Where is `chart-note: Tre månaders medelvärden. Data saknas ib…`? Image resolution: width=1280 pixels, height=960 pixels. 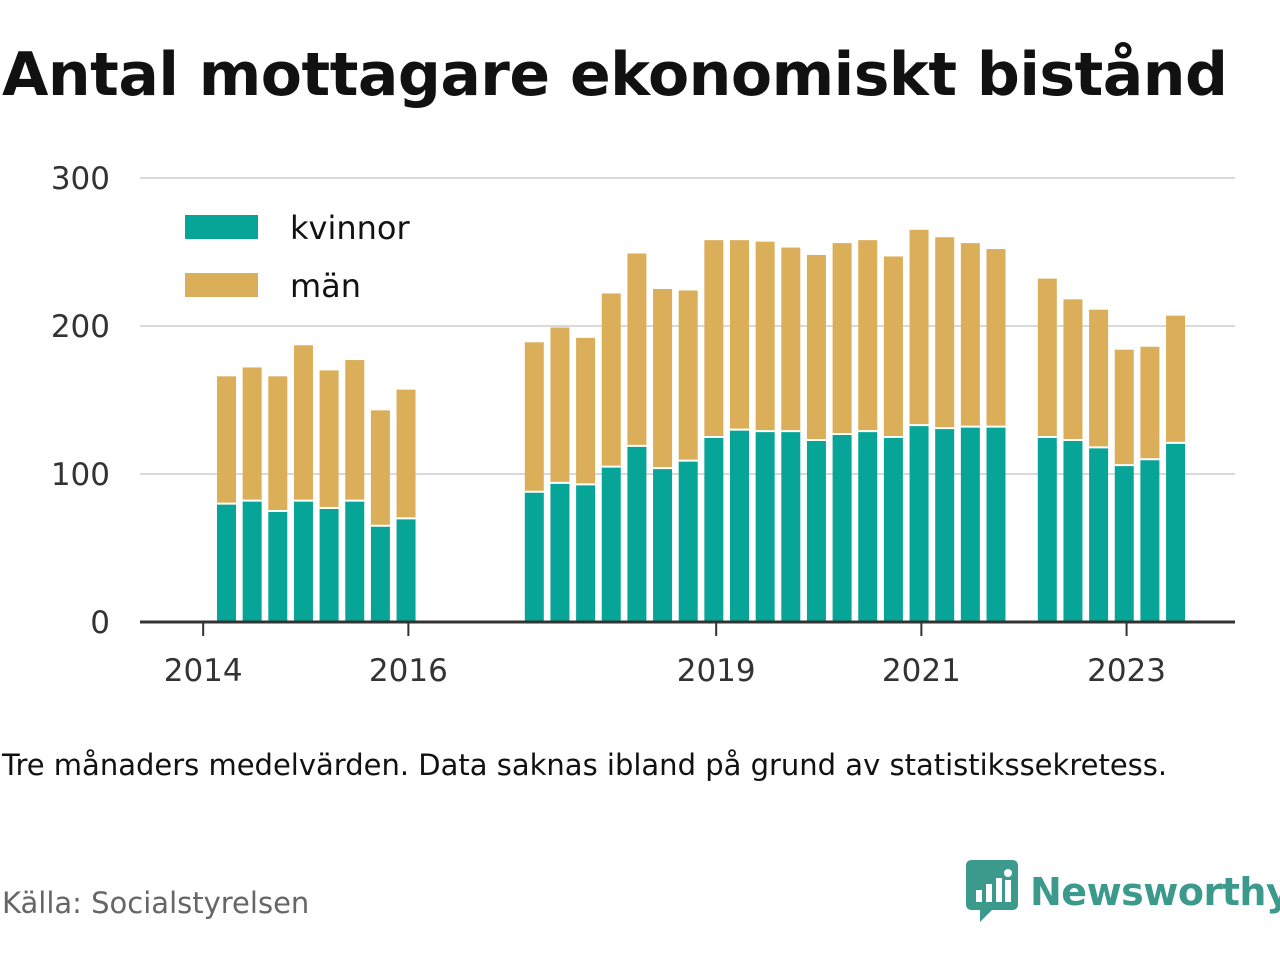
chart-note: Tre månaders medelvärden. Data saknas ib… is located at coordinates (585, 765).